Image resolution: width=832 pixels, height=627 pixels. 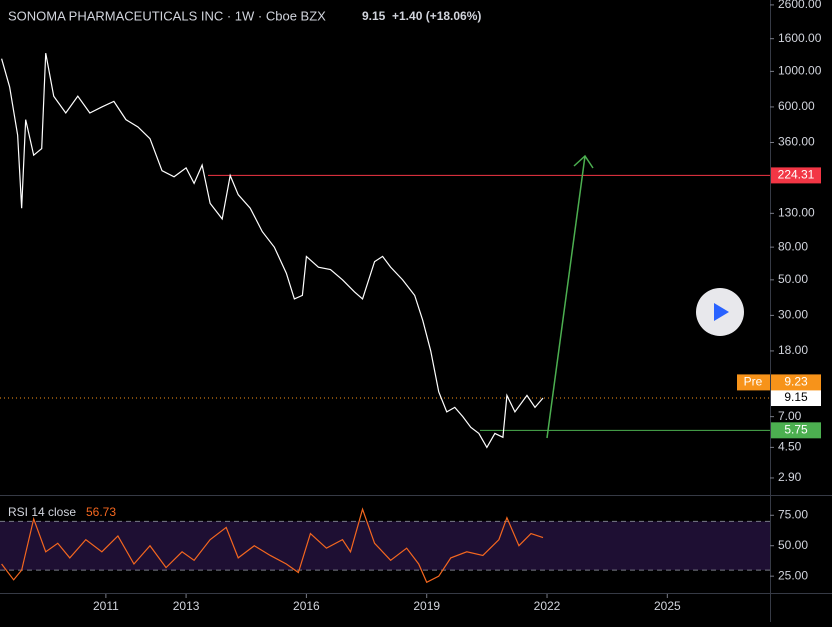 I want to click on pre-tag, so click(x=753, y=382).